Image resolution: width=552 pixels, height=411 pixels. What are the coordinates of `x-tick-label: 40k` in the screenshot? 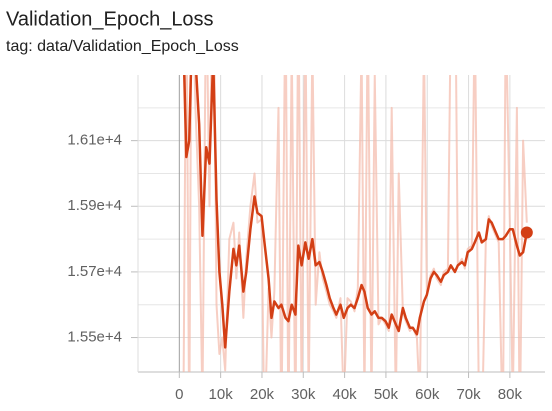 It's located at (345, 394).